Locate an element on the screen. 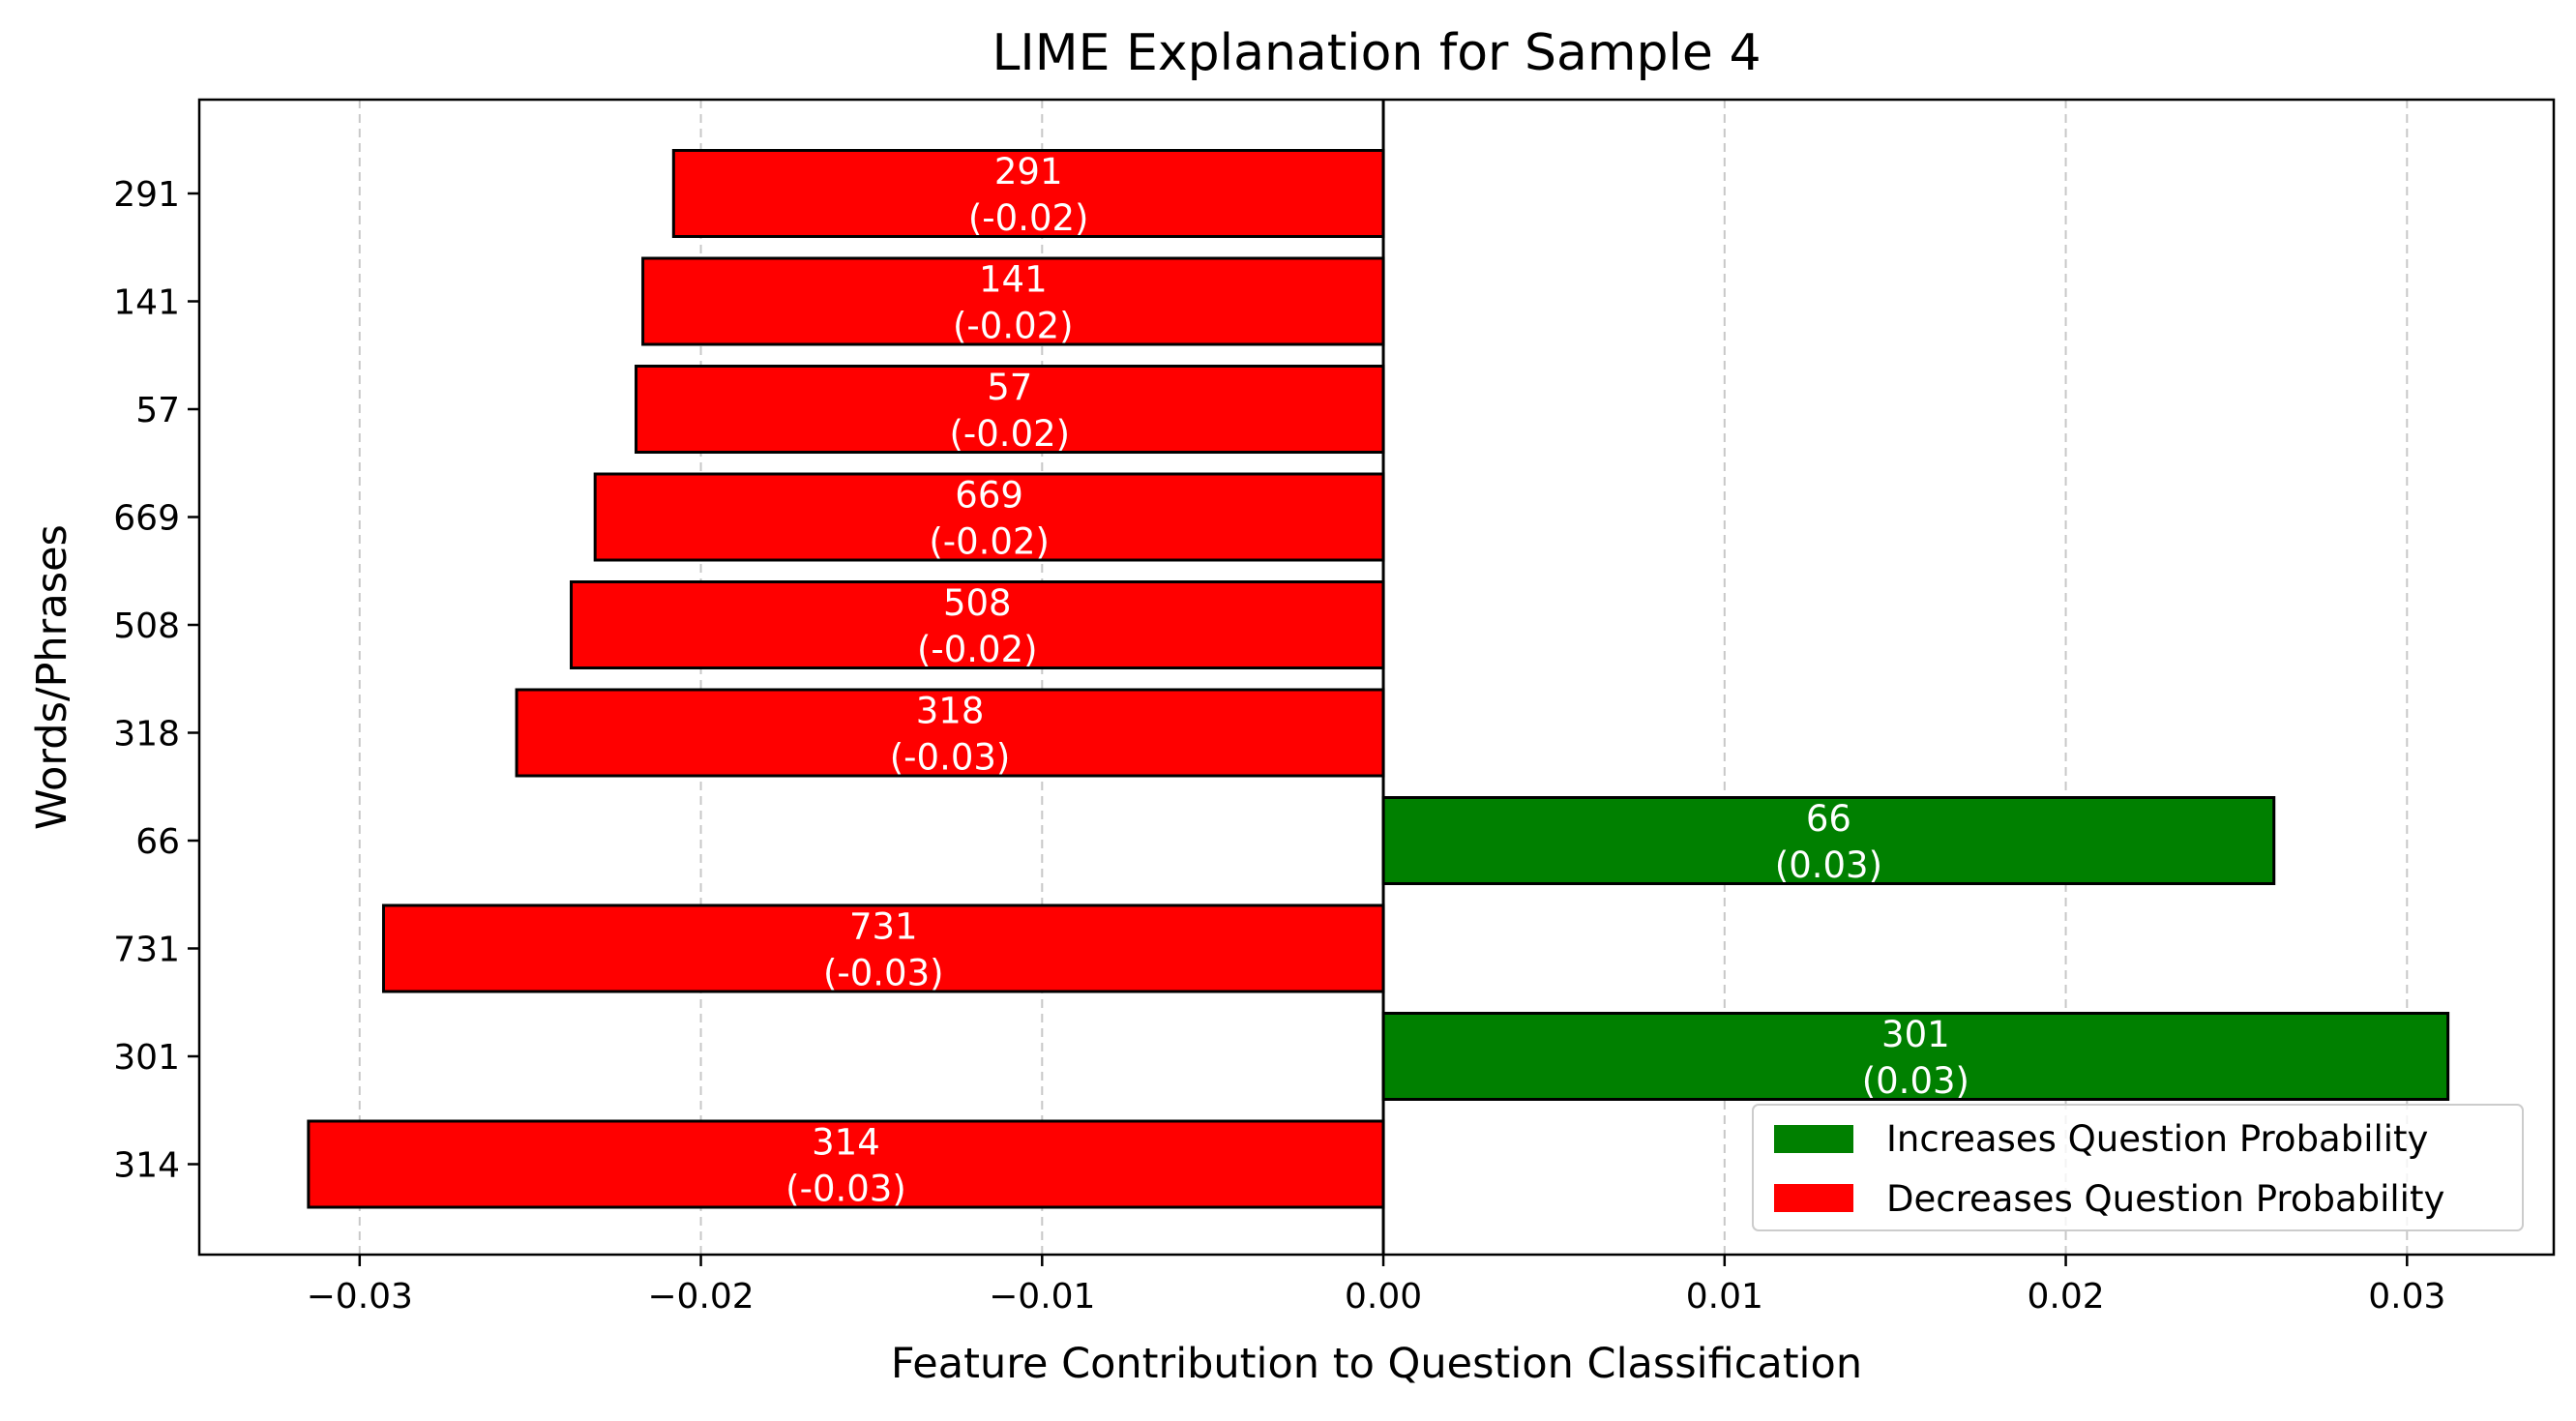 The height and width of the screenshot is (1421, 2576). x-tick-label: 0.01 is located at coordinates (1724, 1297).